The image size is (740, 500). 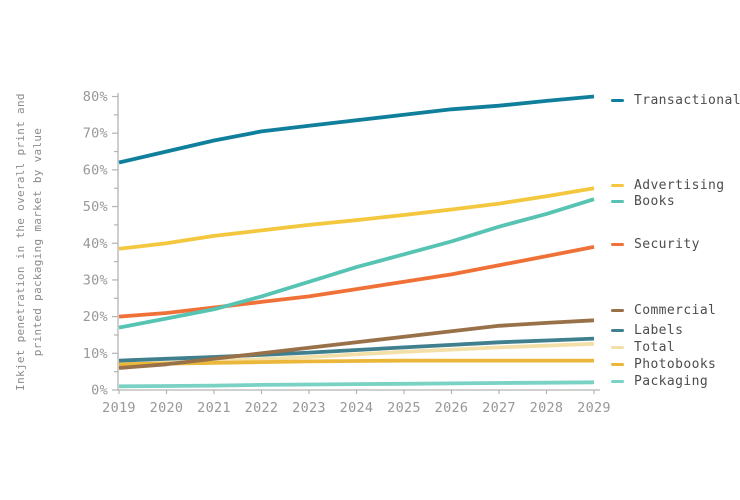 What do you see at coordinates (95, 354) in the screenshot?
I see `y-tick-label: 10%` at bounding box center [95, 354].